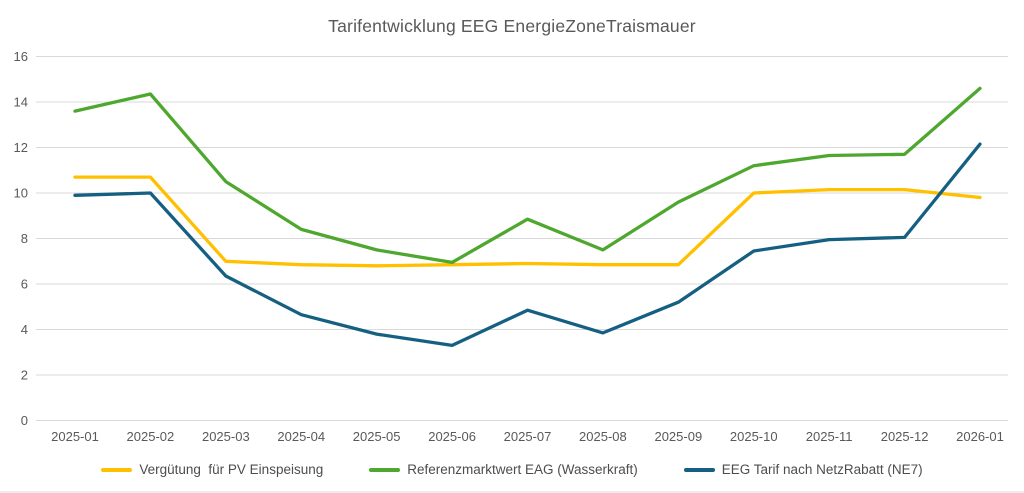 The width and height of the screenshot is (1024, 493). Describe the element at coordinates (452, 436) in the screenshot. I see `x-axis-tick-label: 2025-06` at that location.